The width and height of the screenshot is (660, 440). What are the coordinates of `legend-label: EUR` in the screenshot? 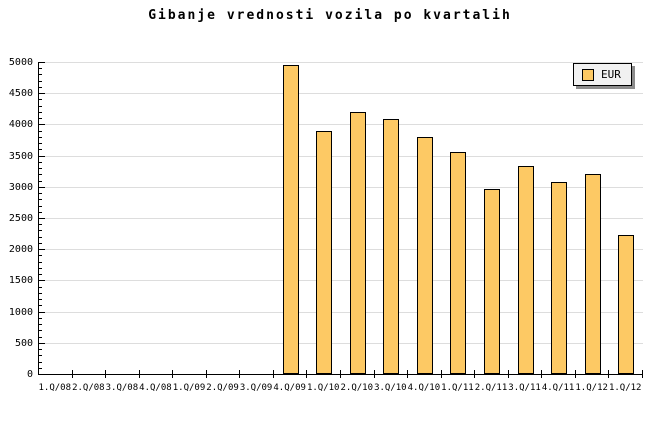 It's located at (611, 74).